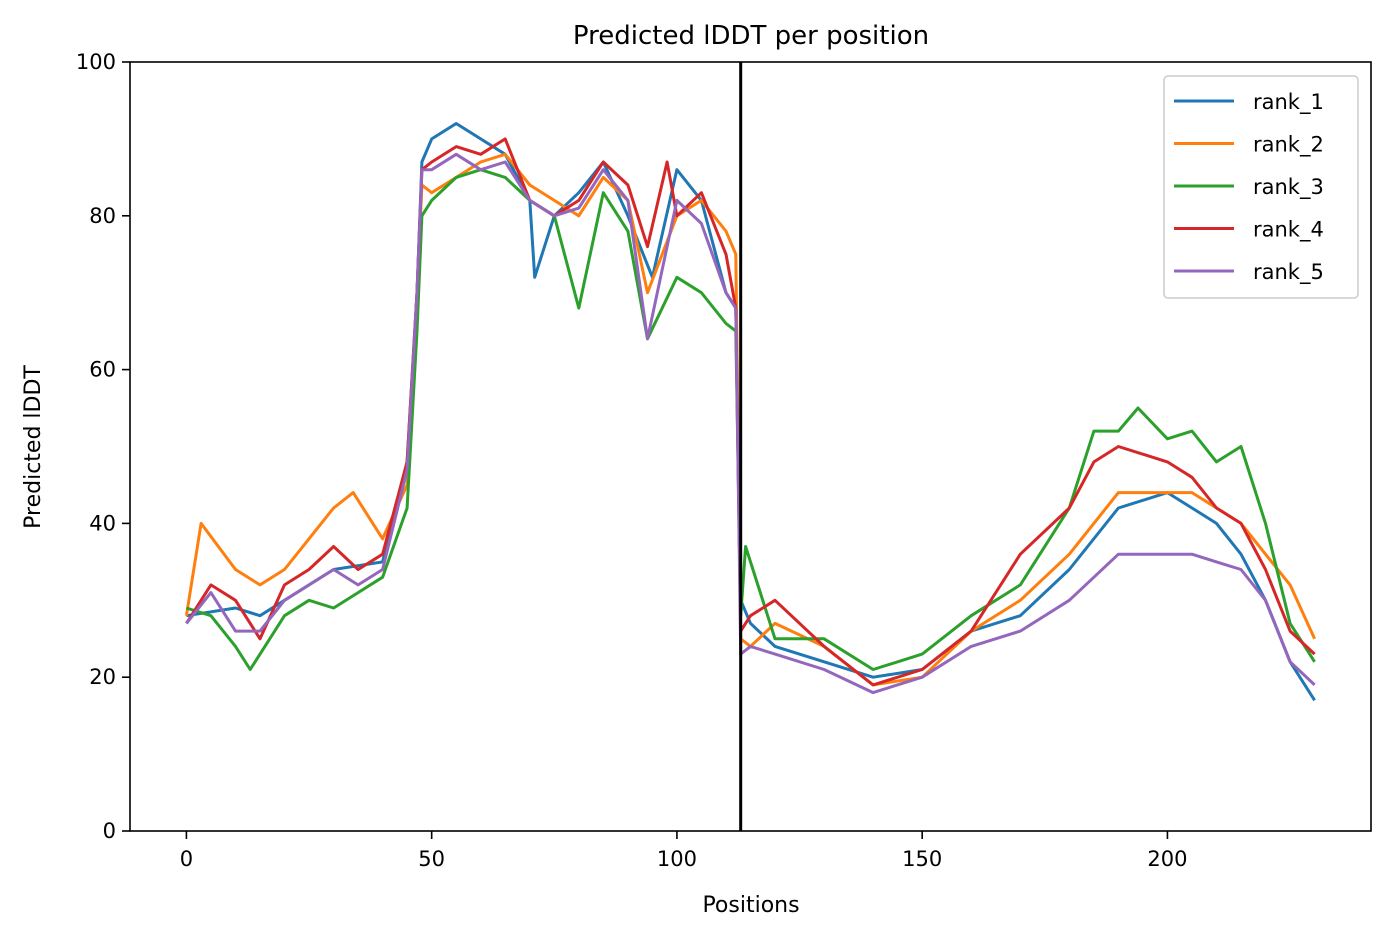 Image resolution: width=1391 pixels, height=939 pixels. I want to click on legend-label-rank-3: rank_3, so click(1288, 187).